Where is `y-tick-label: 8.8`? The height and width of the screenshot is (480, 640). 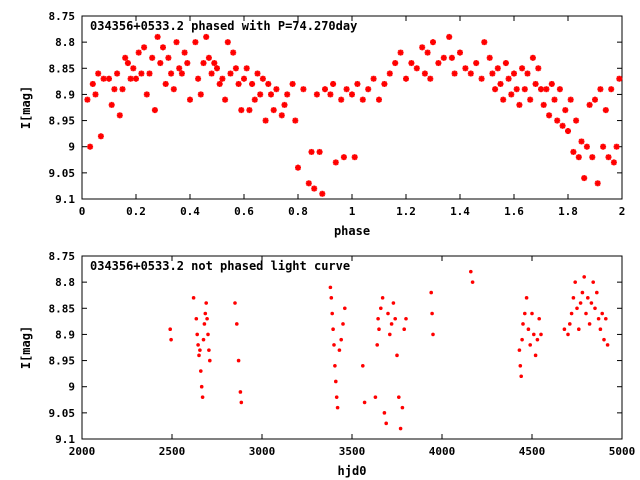
y-tick-label: 8.8 is located at coordinates (65, 42).